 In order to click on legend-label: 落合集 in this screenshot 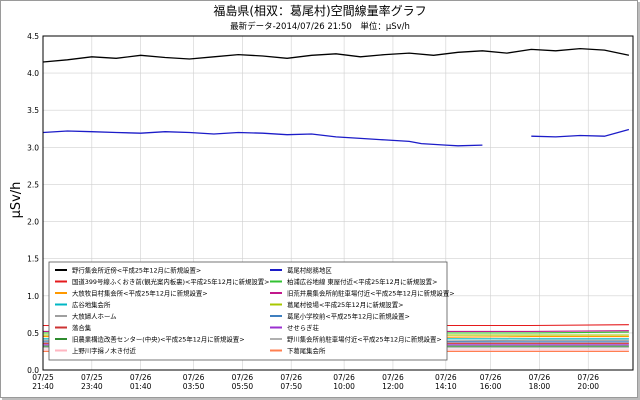, I will do `click(82, 327)`.